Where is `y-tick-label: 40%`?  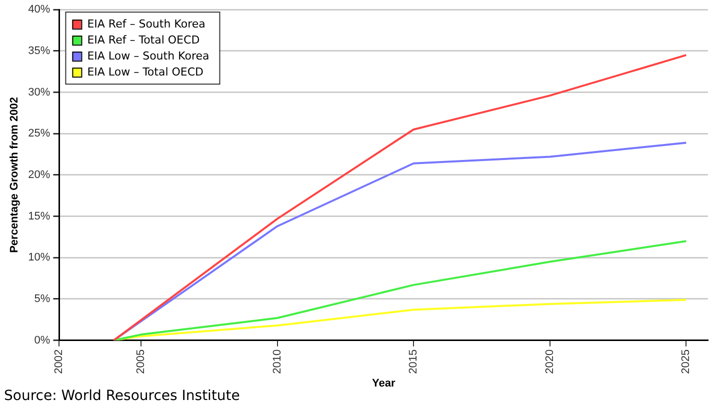 y-tick-label: 40% is located at coordinates (39, 10).